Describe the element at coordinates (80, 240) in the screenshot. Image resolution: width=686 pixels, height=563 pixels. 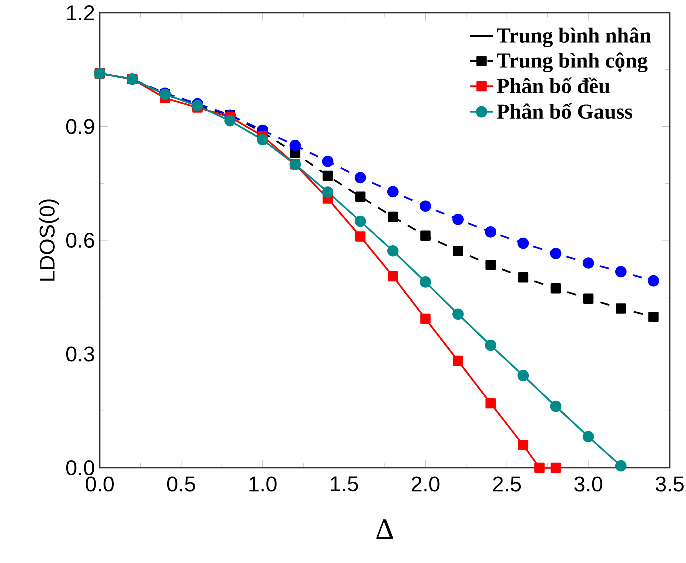
I see `y-tick-label: 0.6` at that location.